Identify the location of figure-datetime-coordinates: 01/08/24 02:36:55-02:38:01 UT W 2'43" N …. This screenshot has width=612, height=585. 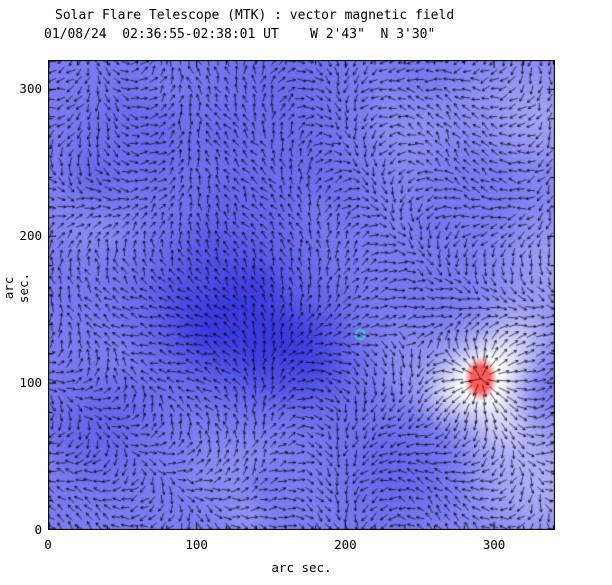
(240, 34).